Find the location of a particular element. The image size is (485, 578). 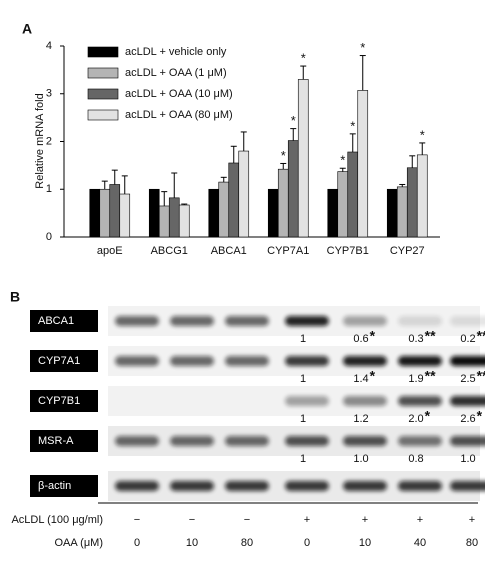

x-tick-label: CYP7B1 is located at coordinates (348, 251).